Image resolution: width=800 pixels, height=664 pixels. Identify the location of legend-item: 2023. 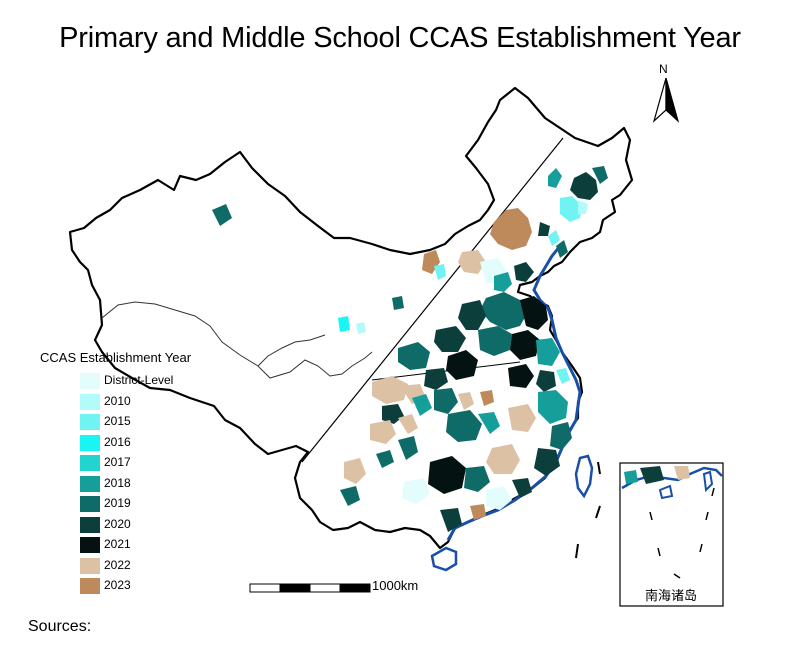
(115, 586).